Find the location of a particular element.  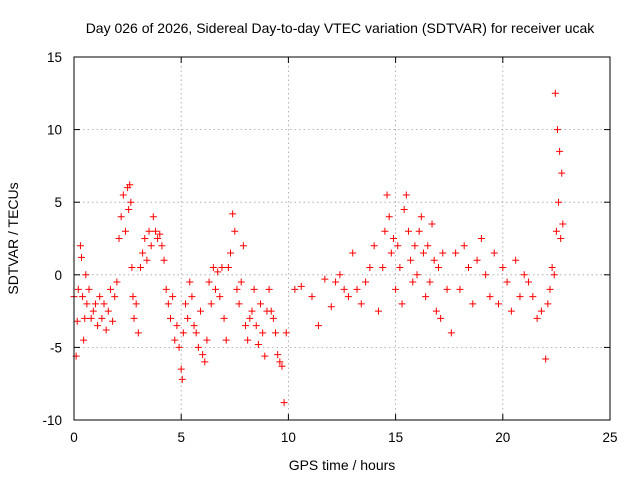

x-tick-label: 15 is located at coordinates (395, 437).